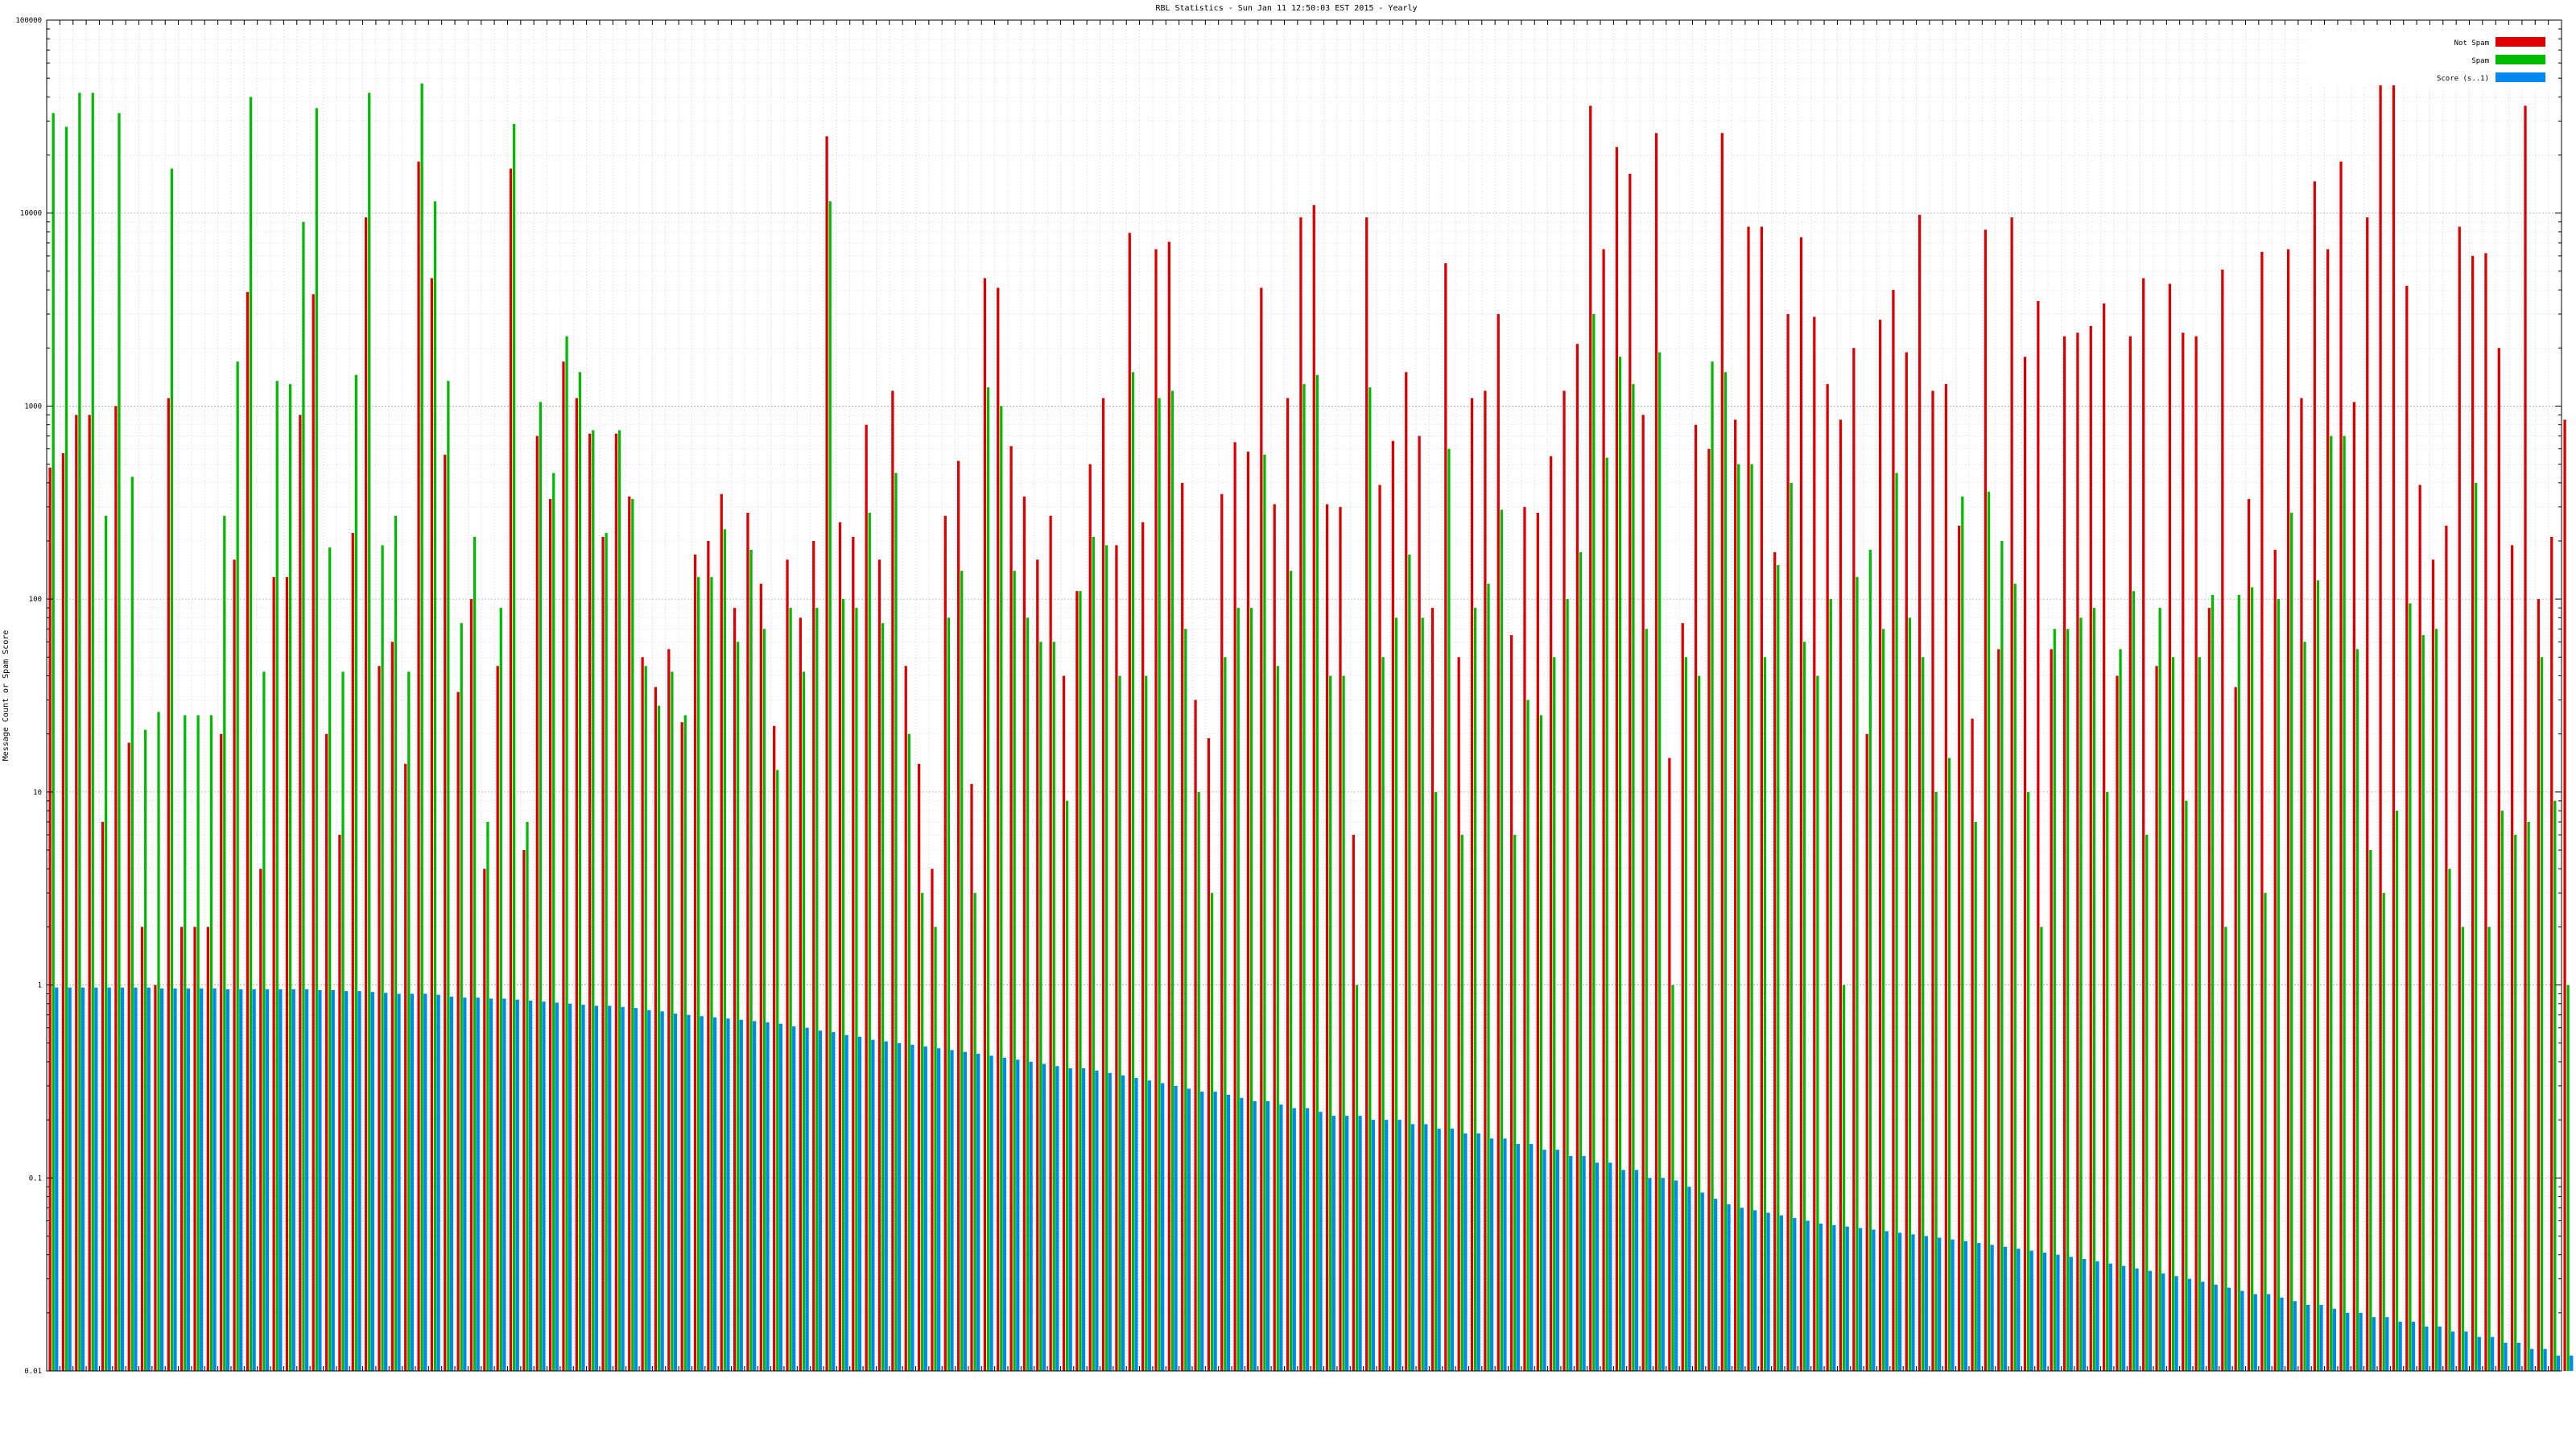 The image size is (2576, 1449). What do you see at coordinates (2471, 43) in the screenshot?
I see `legend-label: Not Spam` at bounding box center [2471, 43].